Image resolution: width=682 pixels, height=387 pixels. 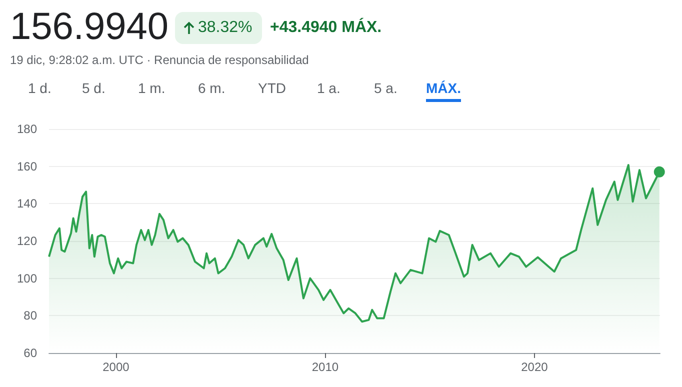 I want to click on text: 1 d., so click(x=40, y=88).